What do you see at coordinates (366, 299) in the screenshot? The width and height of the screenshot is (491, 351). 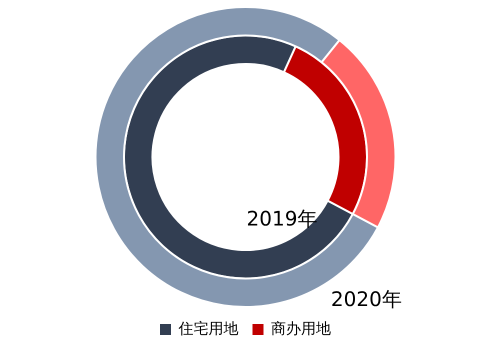 I see `slice-label: 2020年` at bounding box center [366, 299].